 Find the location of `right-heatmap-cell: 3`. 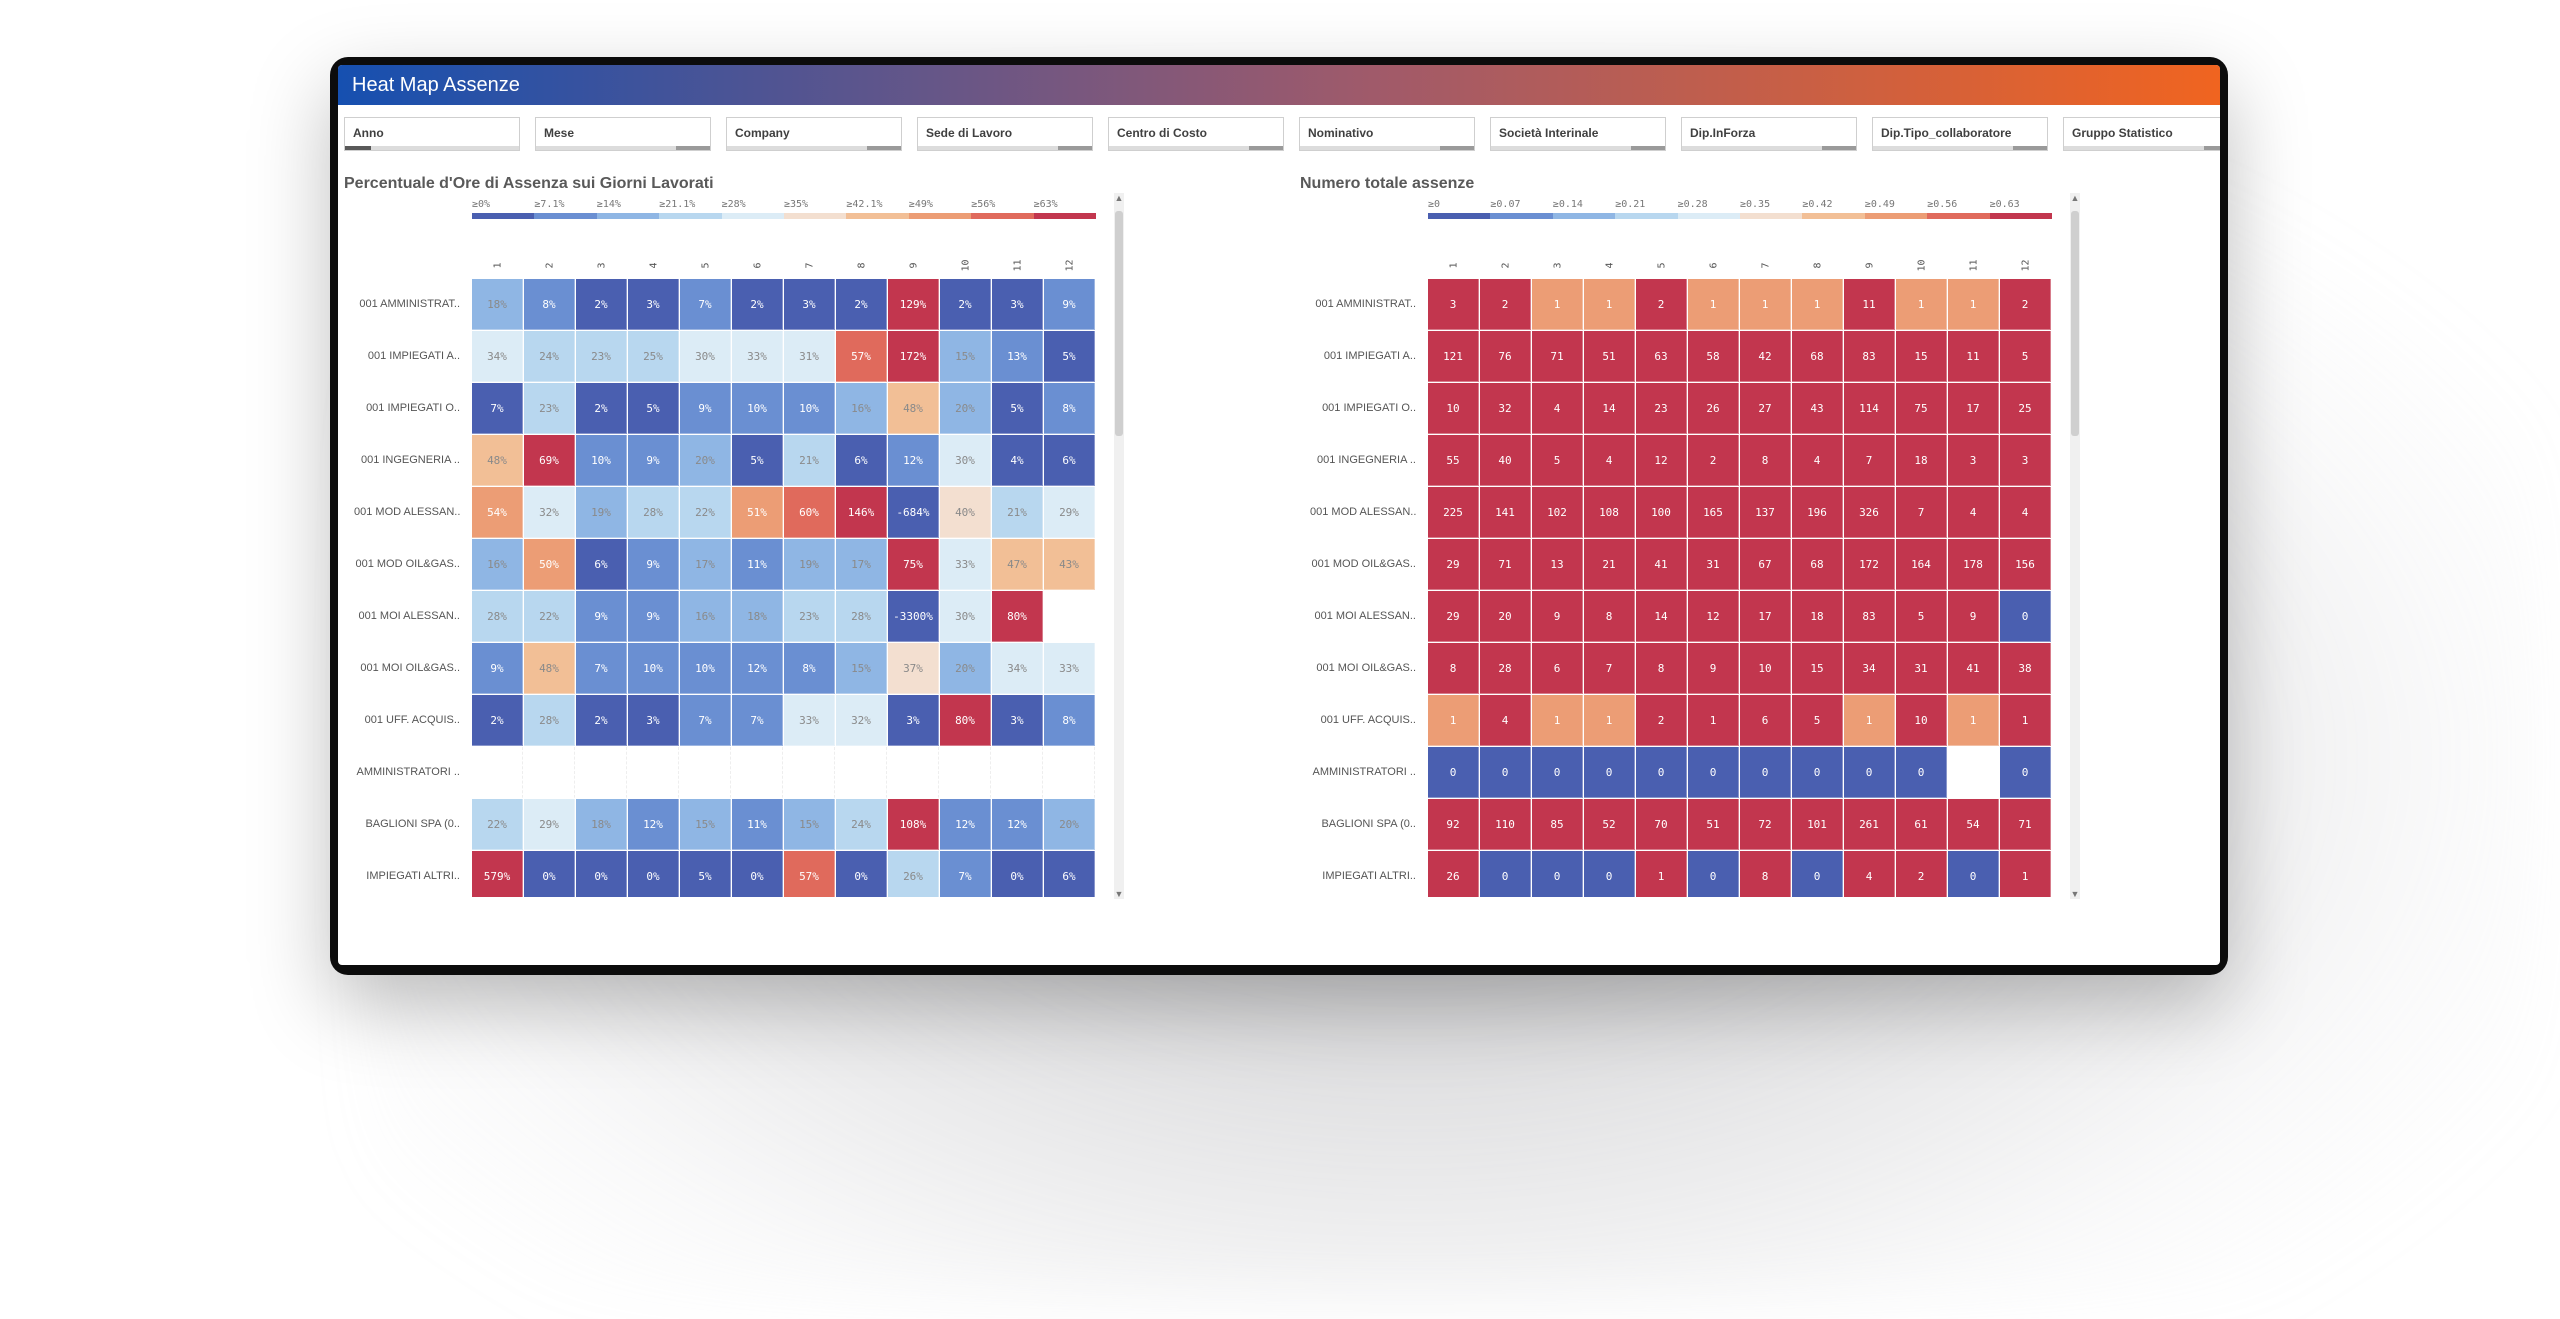

right-heatmap-cell: 3 is located at coordinates (1453, 304).